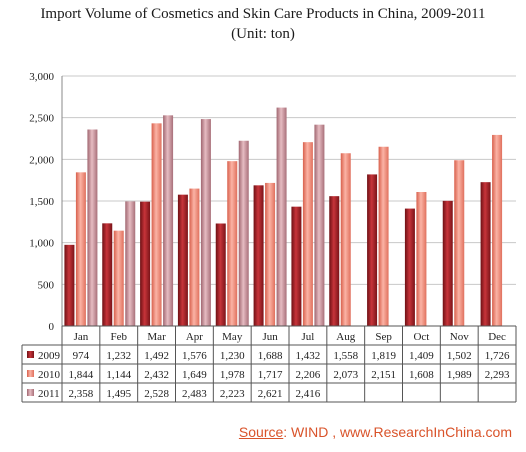 The height and width of the screenshot is (452, 526). Describe the element at coordinates (232, 375) in the screenshot. I see `data-label: 1,978` at that location.